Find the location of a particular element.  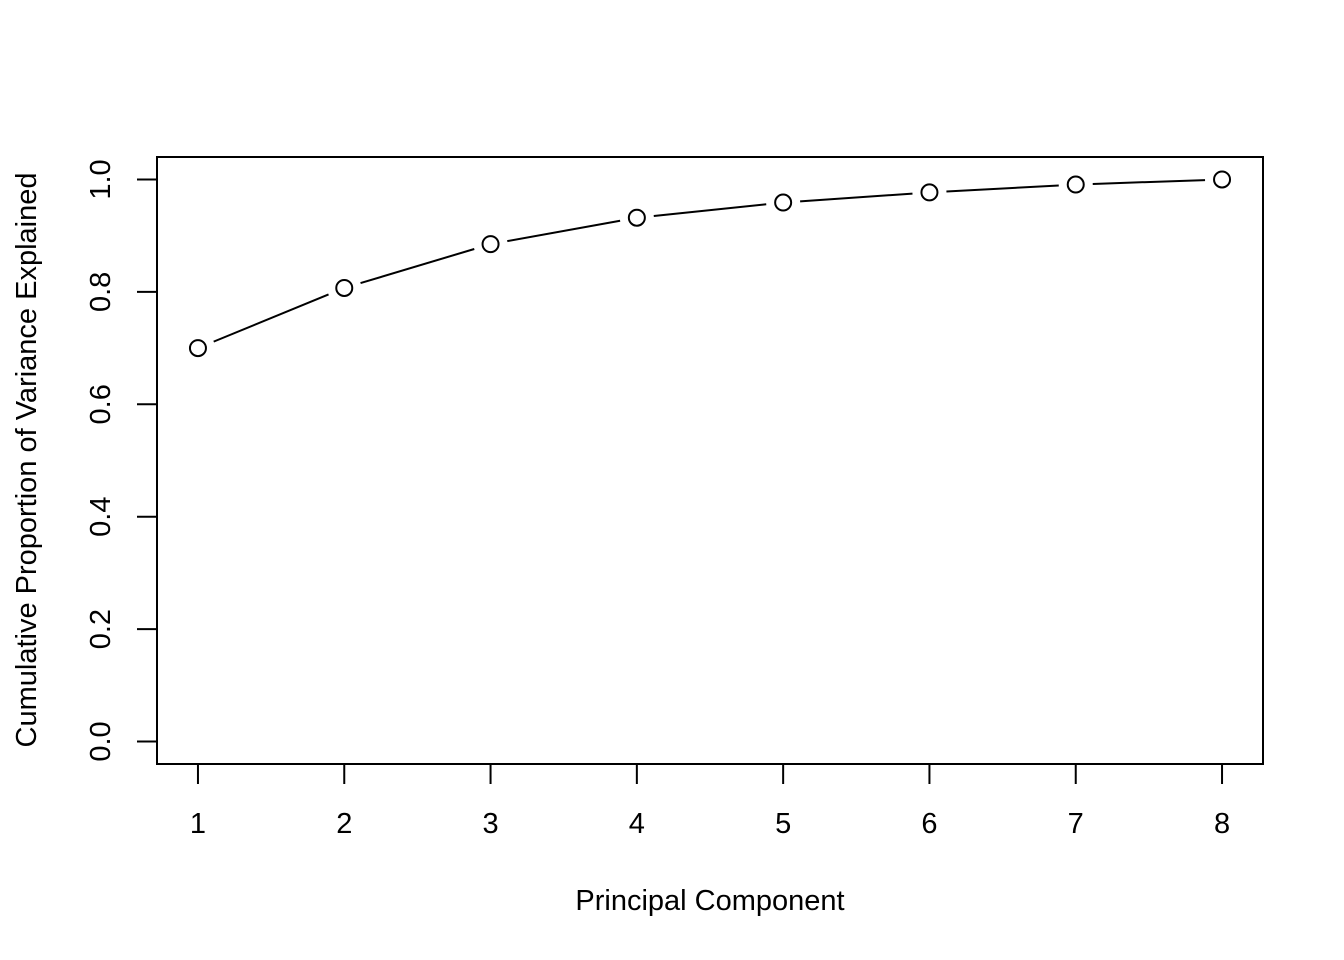

y-tick-label: 0.4 is located at coordinates (101, 517).